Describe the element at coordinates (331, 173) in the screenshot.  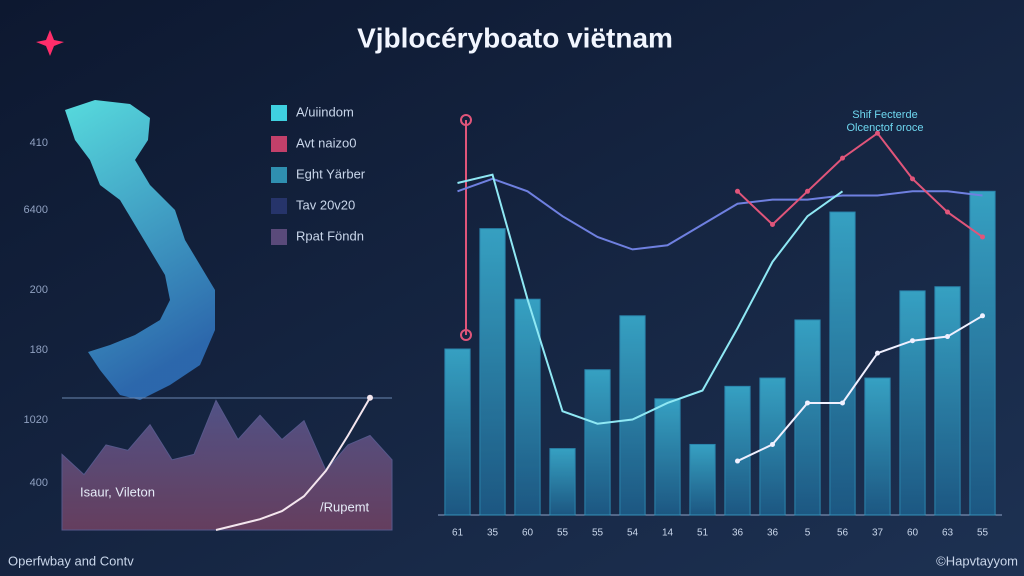
I see `legend-label: Eght Yärber` at that location.